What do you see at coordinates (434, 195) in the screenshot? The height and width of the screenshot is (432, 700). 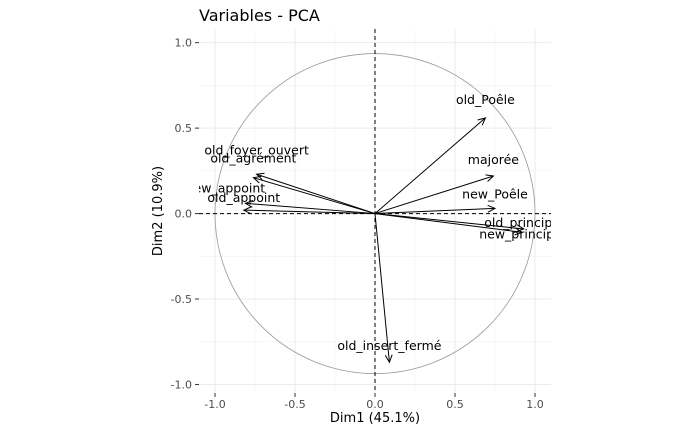 I see `arrow-major-e` at bounding box center [434, 195].